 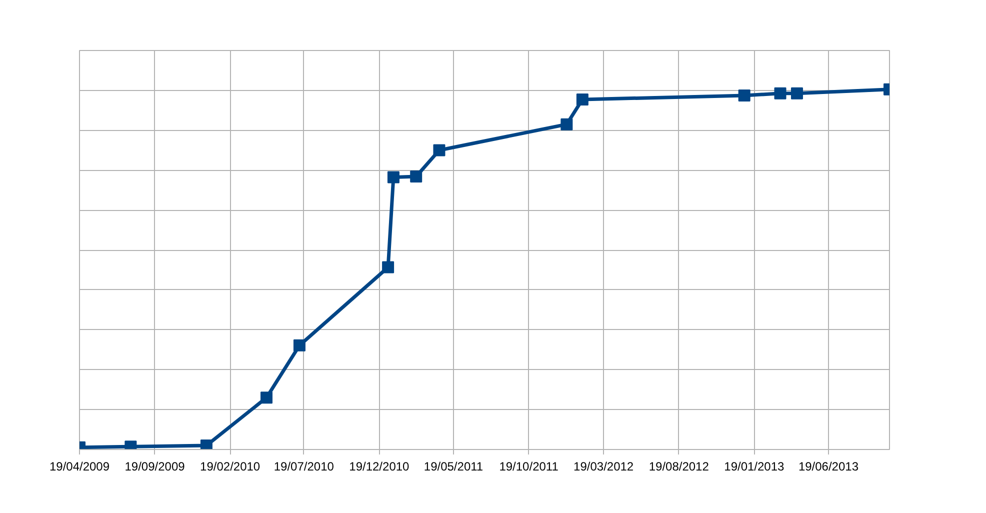 What do you see at coordinates (379, 467) in the screenshot?
I see `x-tick-label: 19/12/2010` at bounding box center [379, 467].